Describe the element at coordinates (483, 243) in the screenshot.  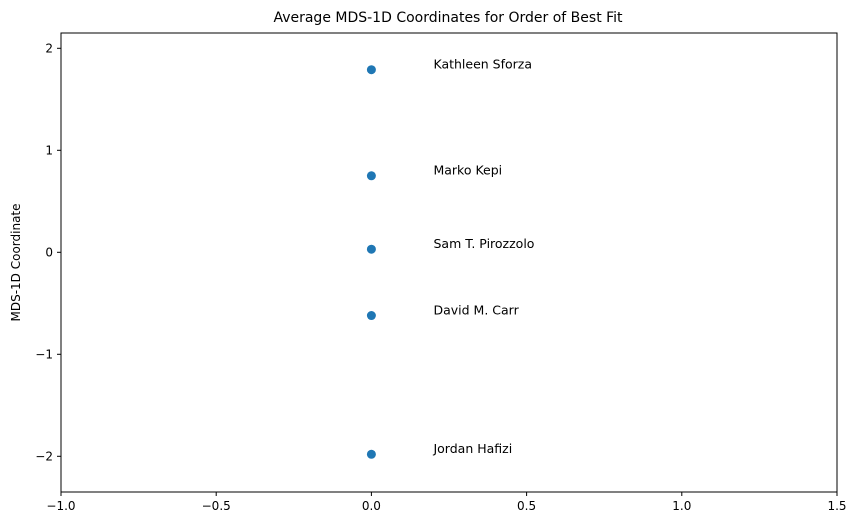
I see `point-label: Sam T. Pirozzolo` at that location.